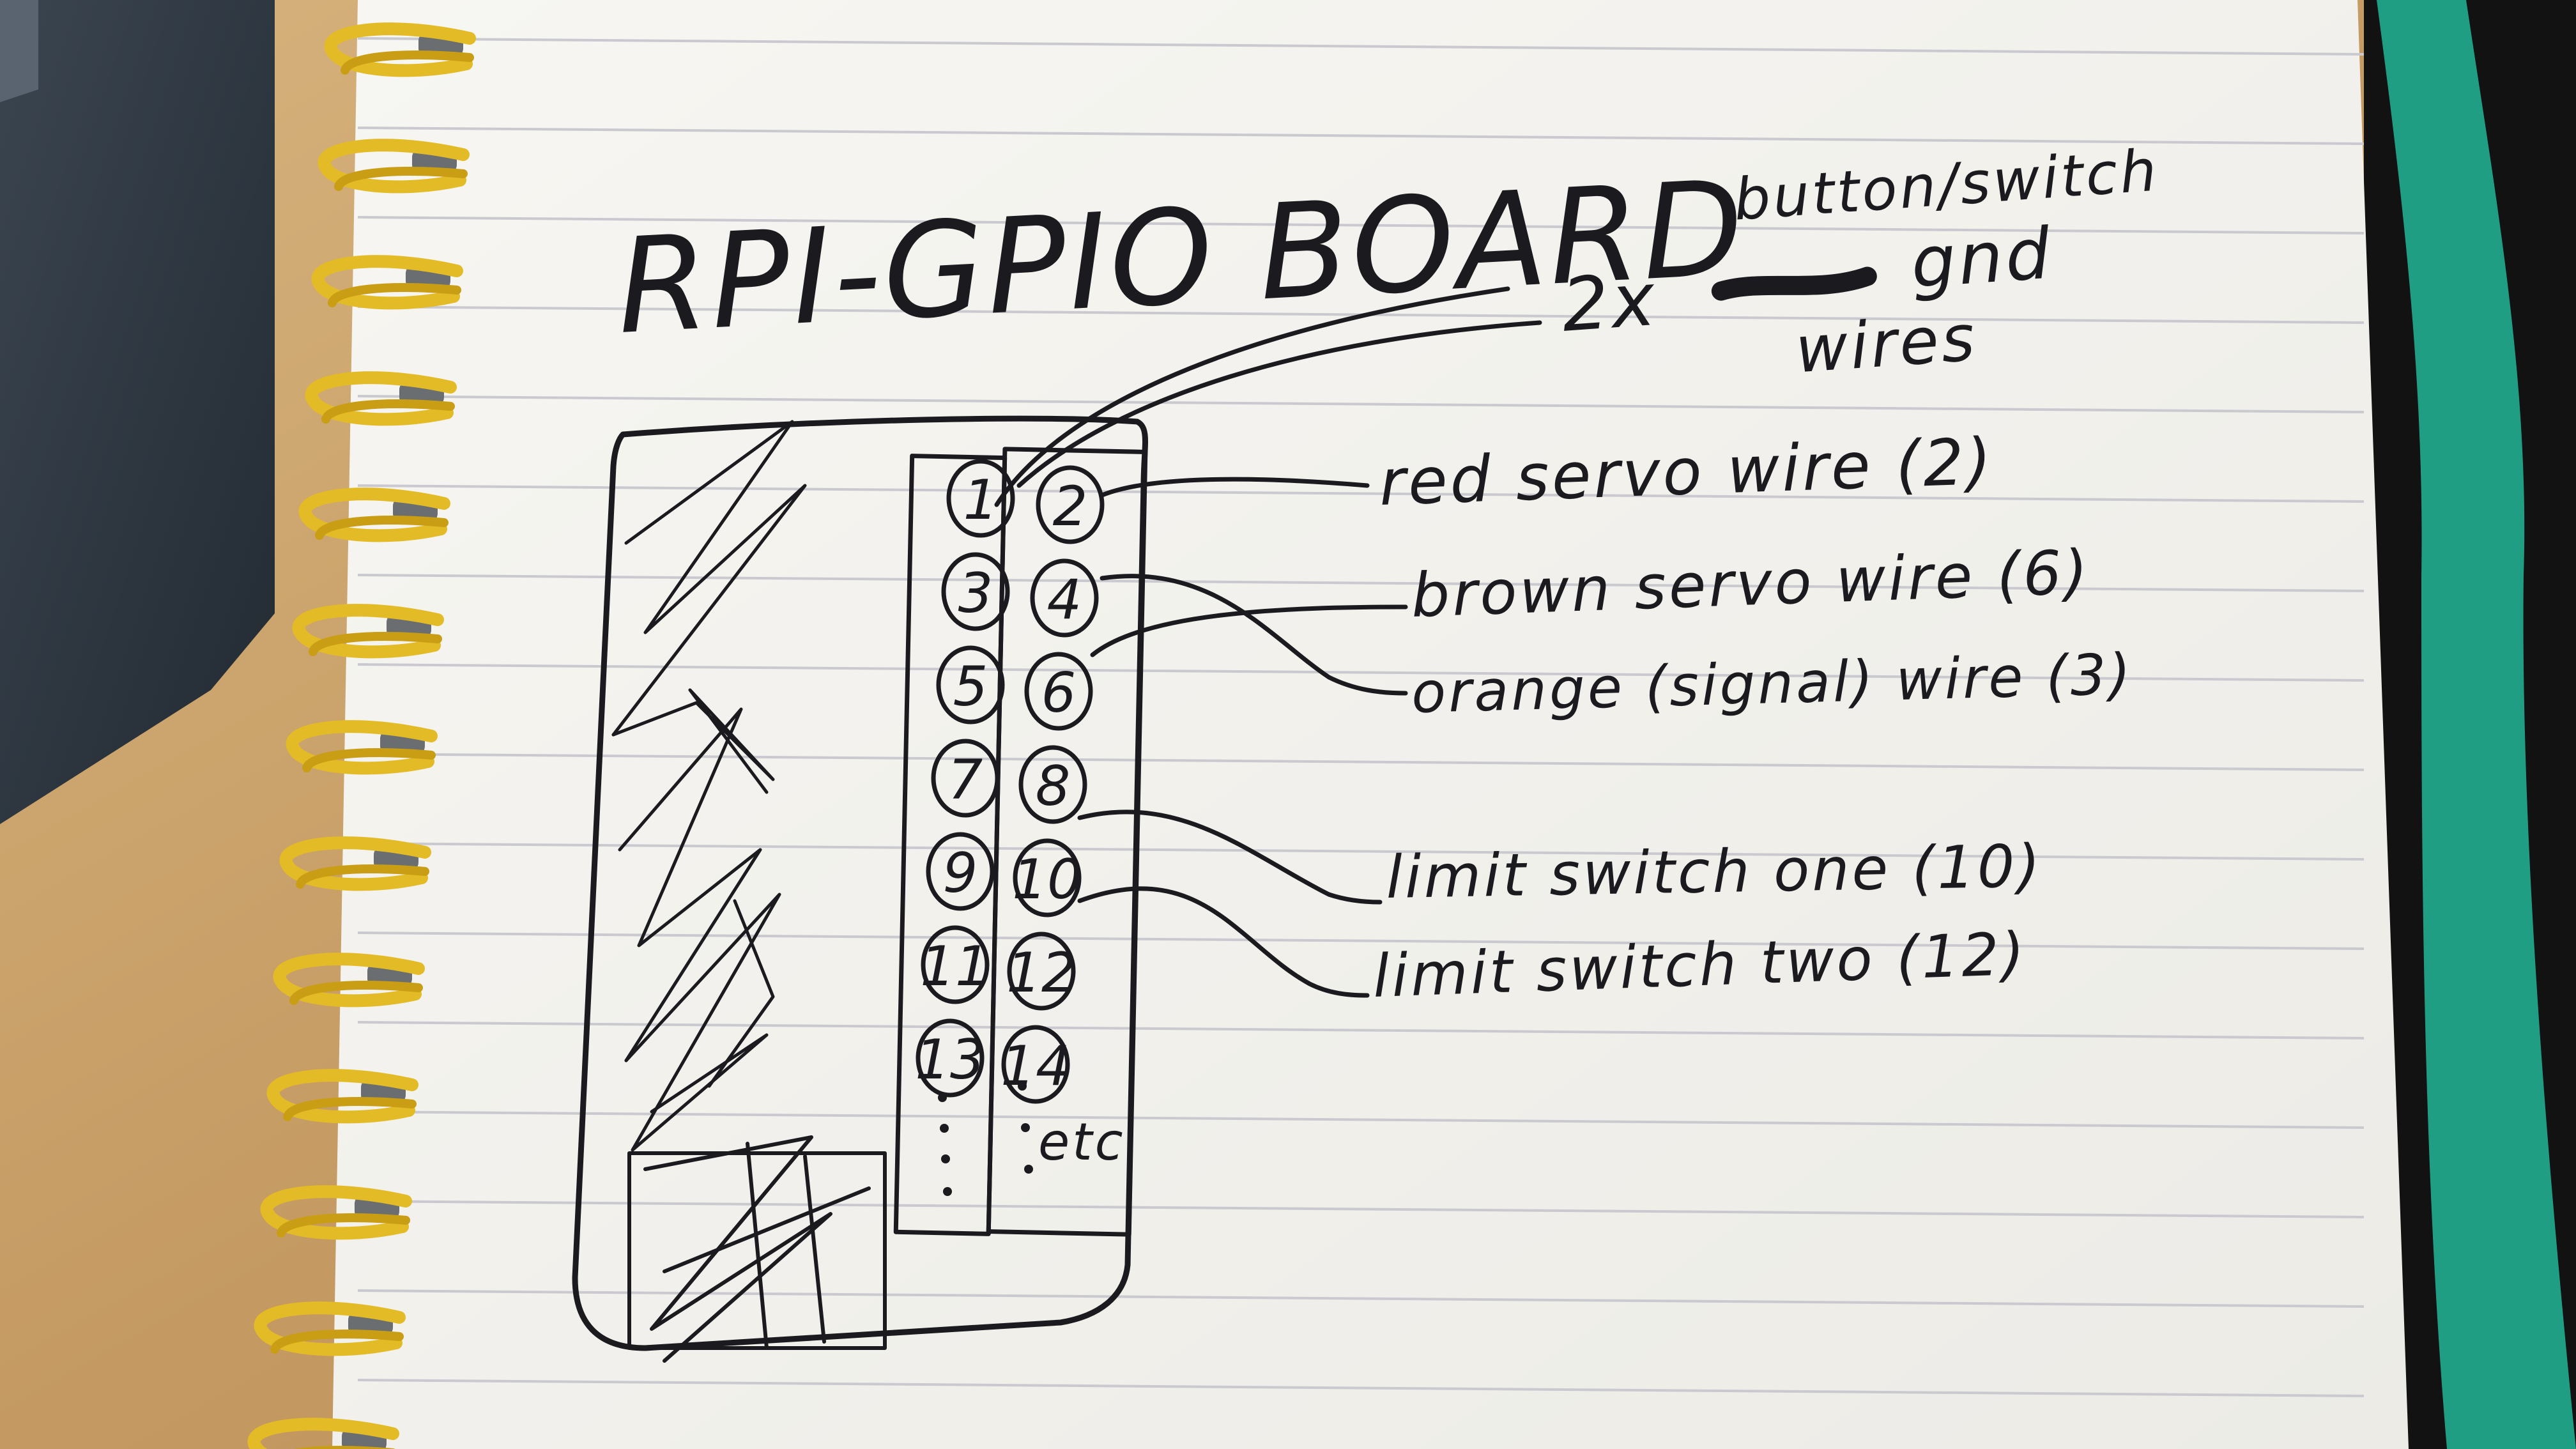  Describe the element at coordinates (709, 786) in the screenshot. I see `board-hatching` at that location.